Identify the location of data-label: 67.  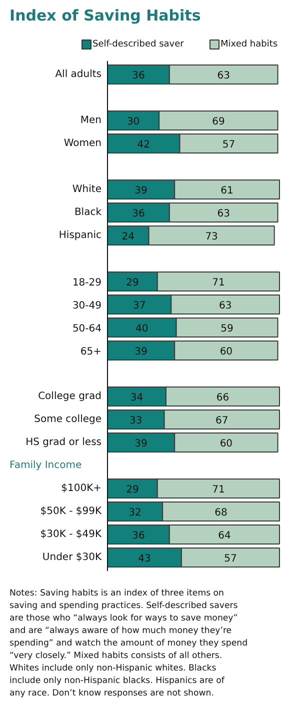
(222, 421).